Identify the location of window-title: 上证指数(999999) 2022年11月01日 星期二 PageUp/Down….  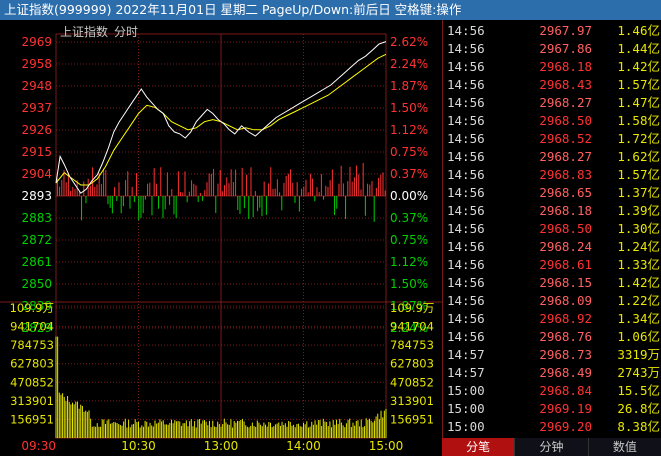
(330, 10).